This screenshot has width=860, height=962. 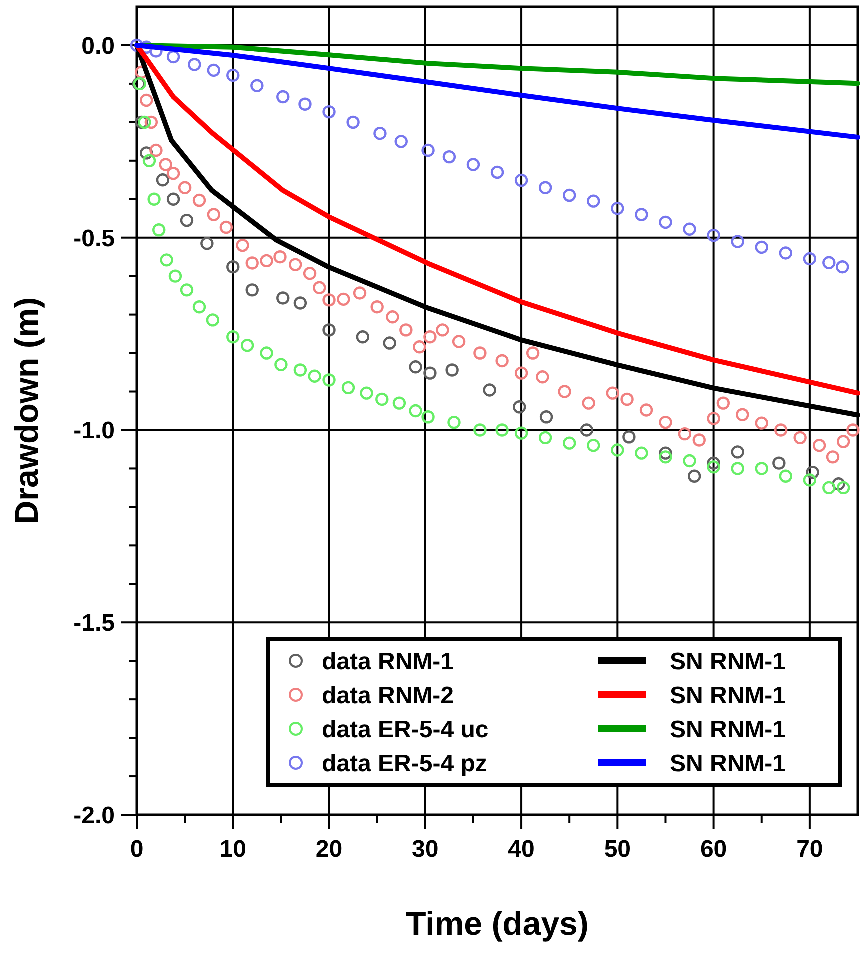 I want to click on x-tick-label: 70, so click(x=810, y=849).